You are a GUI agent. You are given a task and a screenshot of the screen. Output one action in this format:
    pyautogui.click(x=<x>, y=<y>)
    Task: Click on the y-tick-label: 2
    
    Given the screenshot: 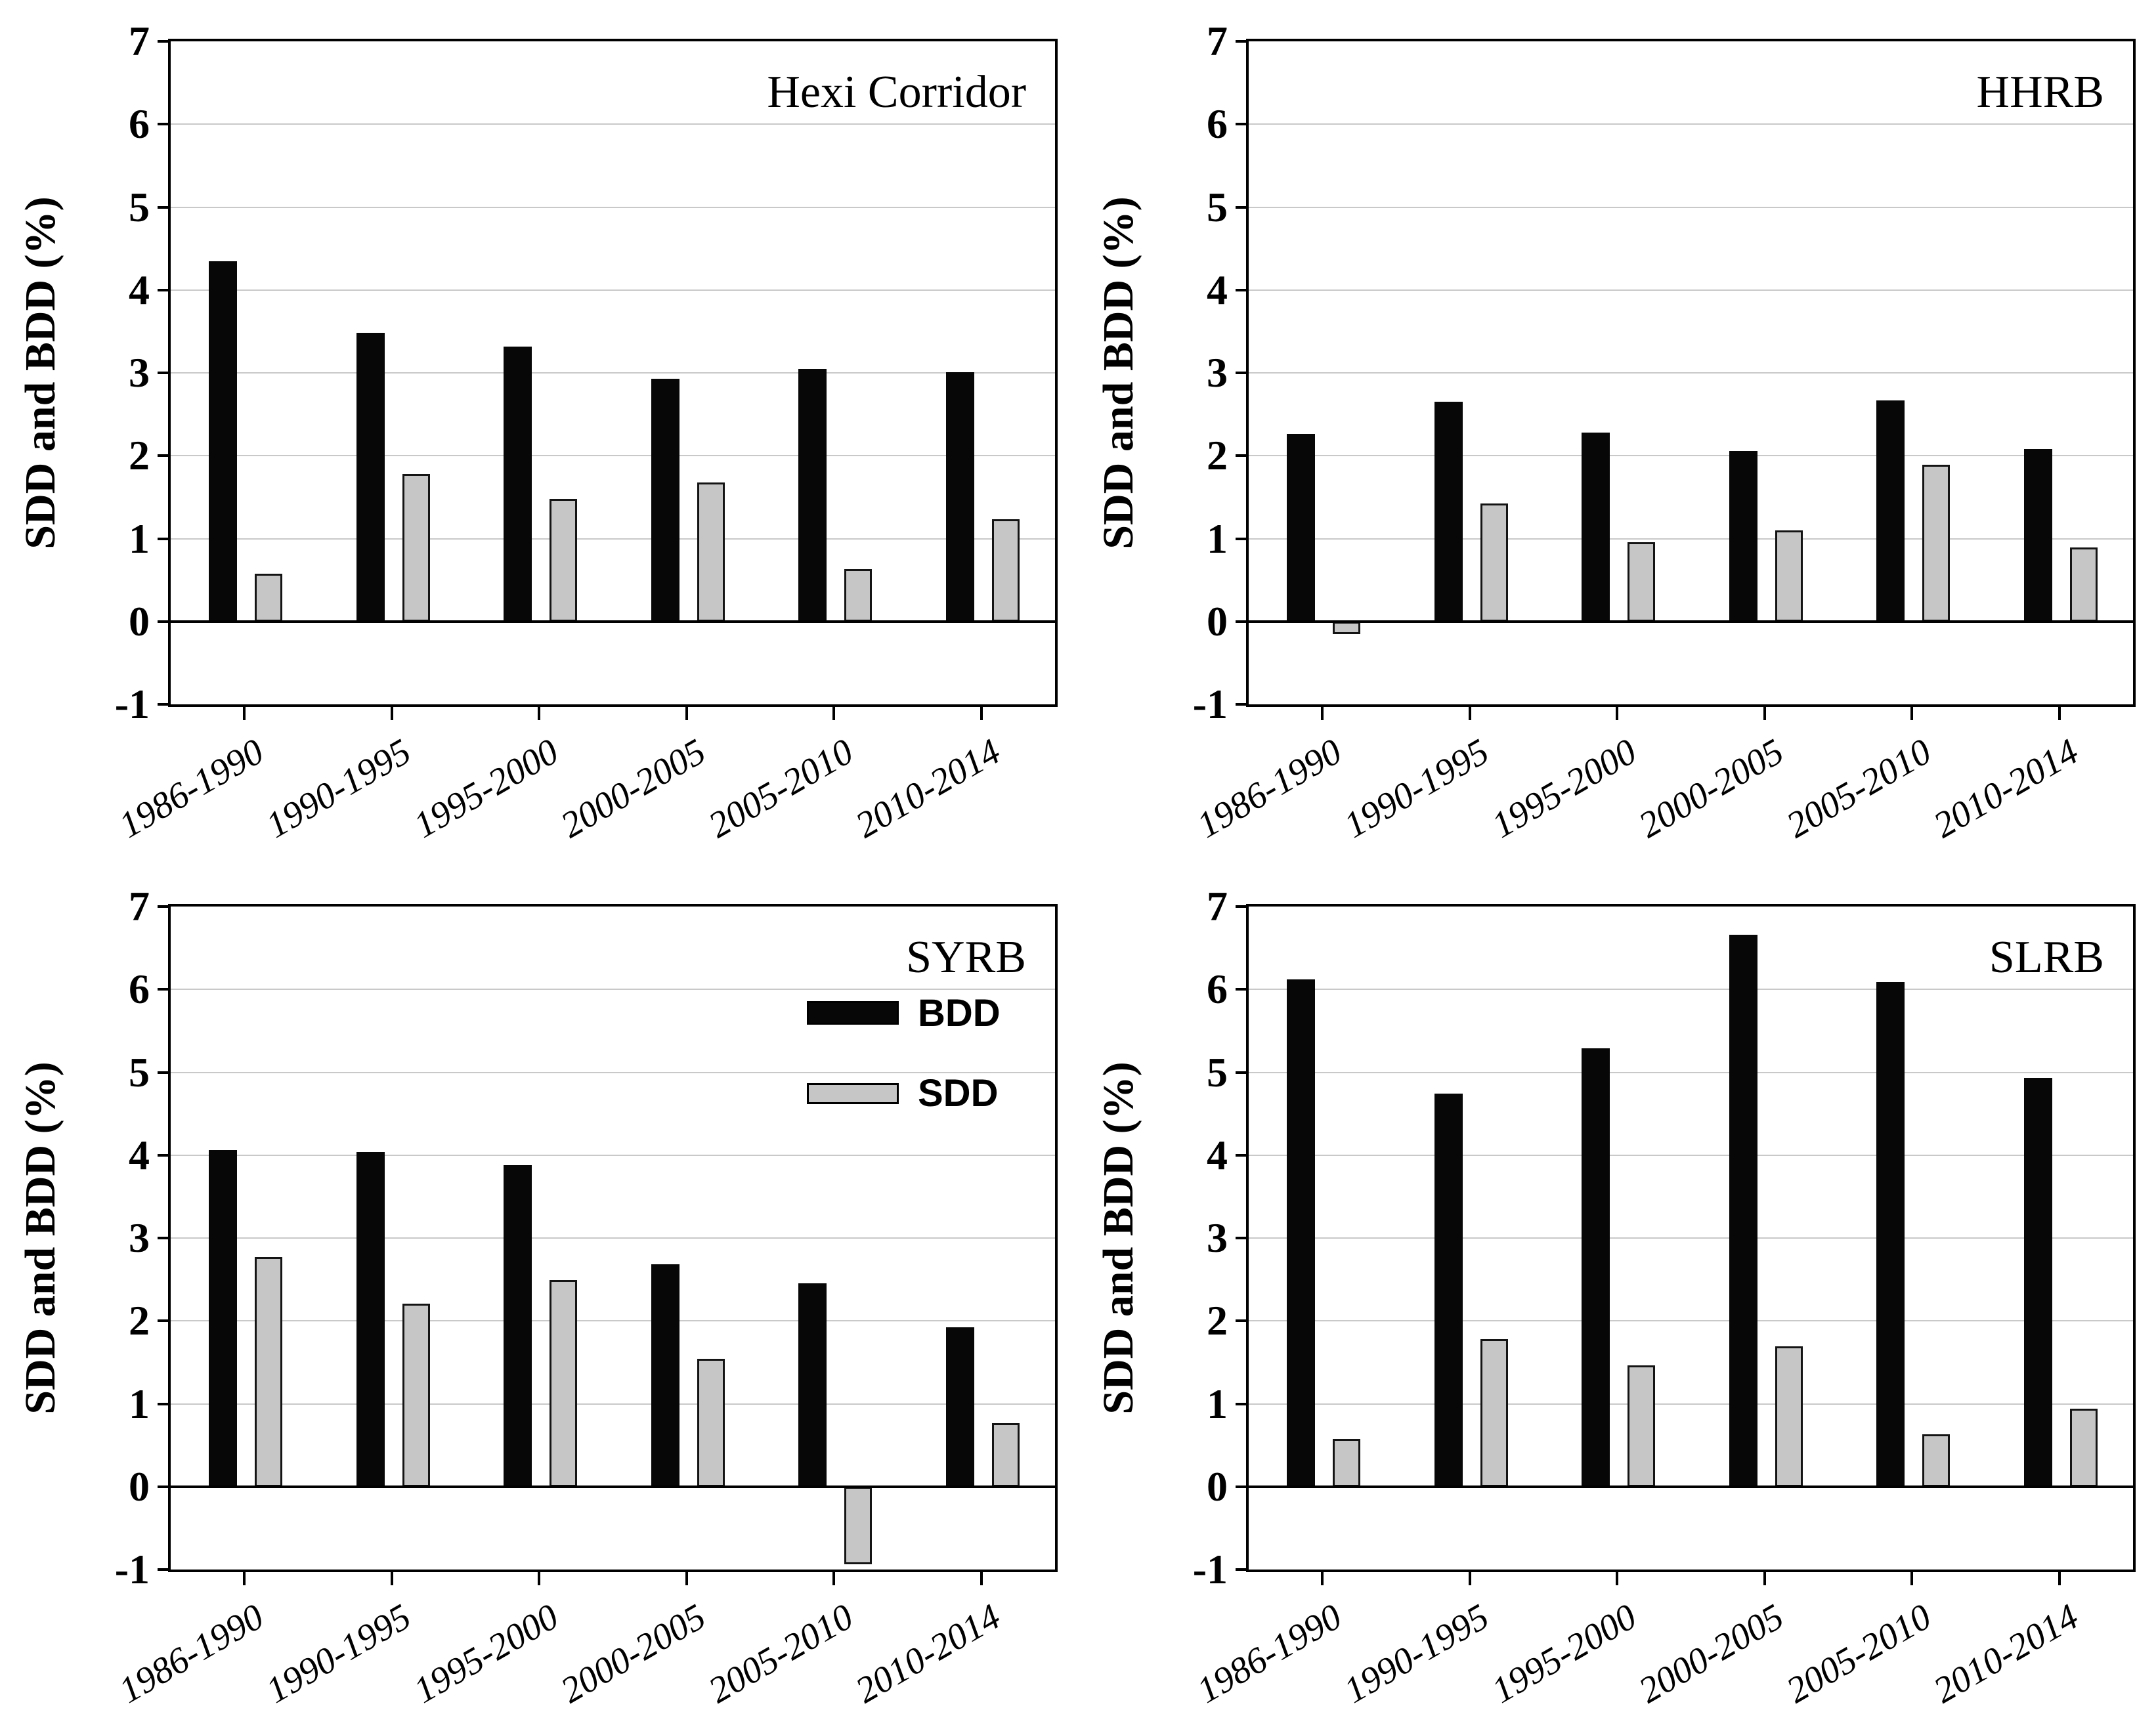 What is the action you would take?
    pyautogui.click(x=1217, y=1321)
    